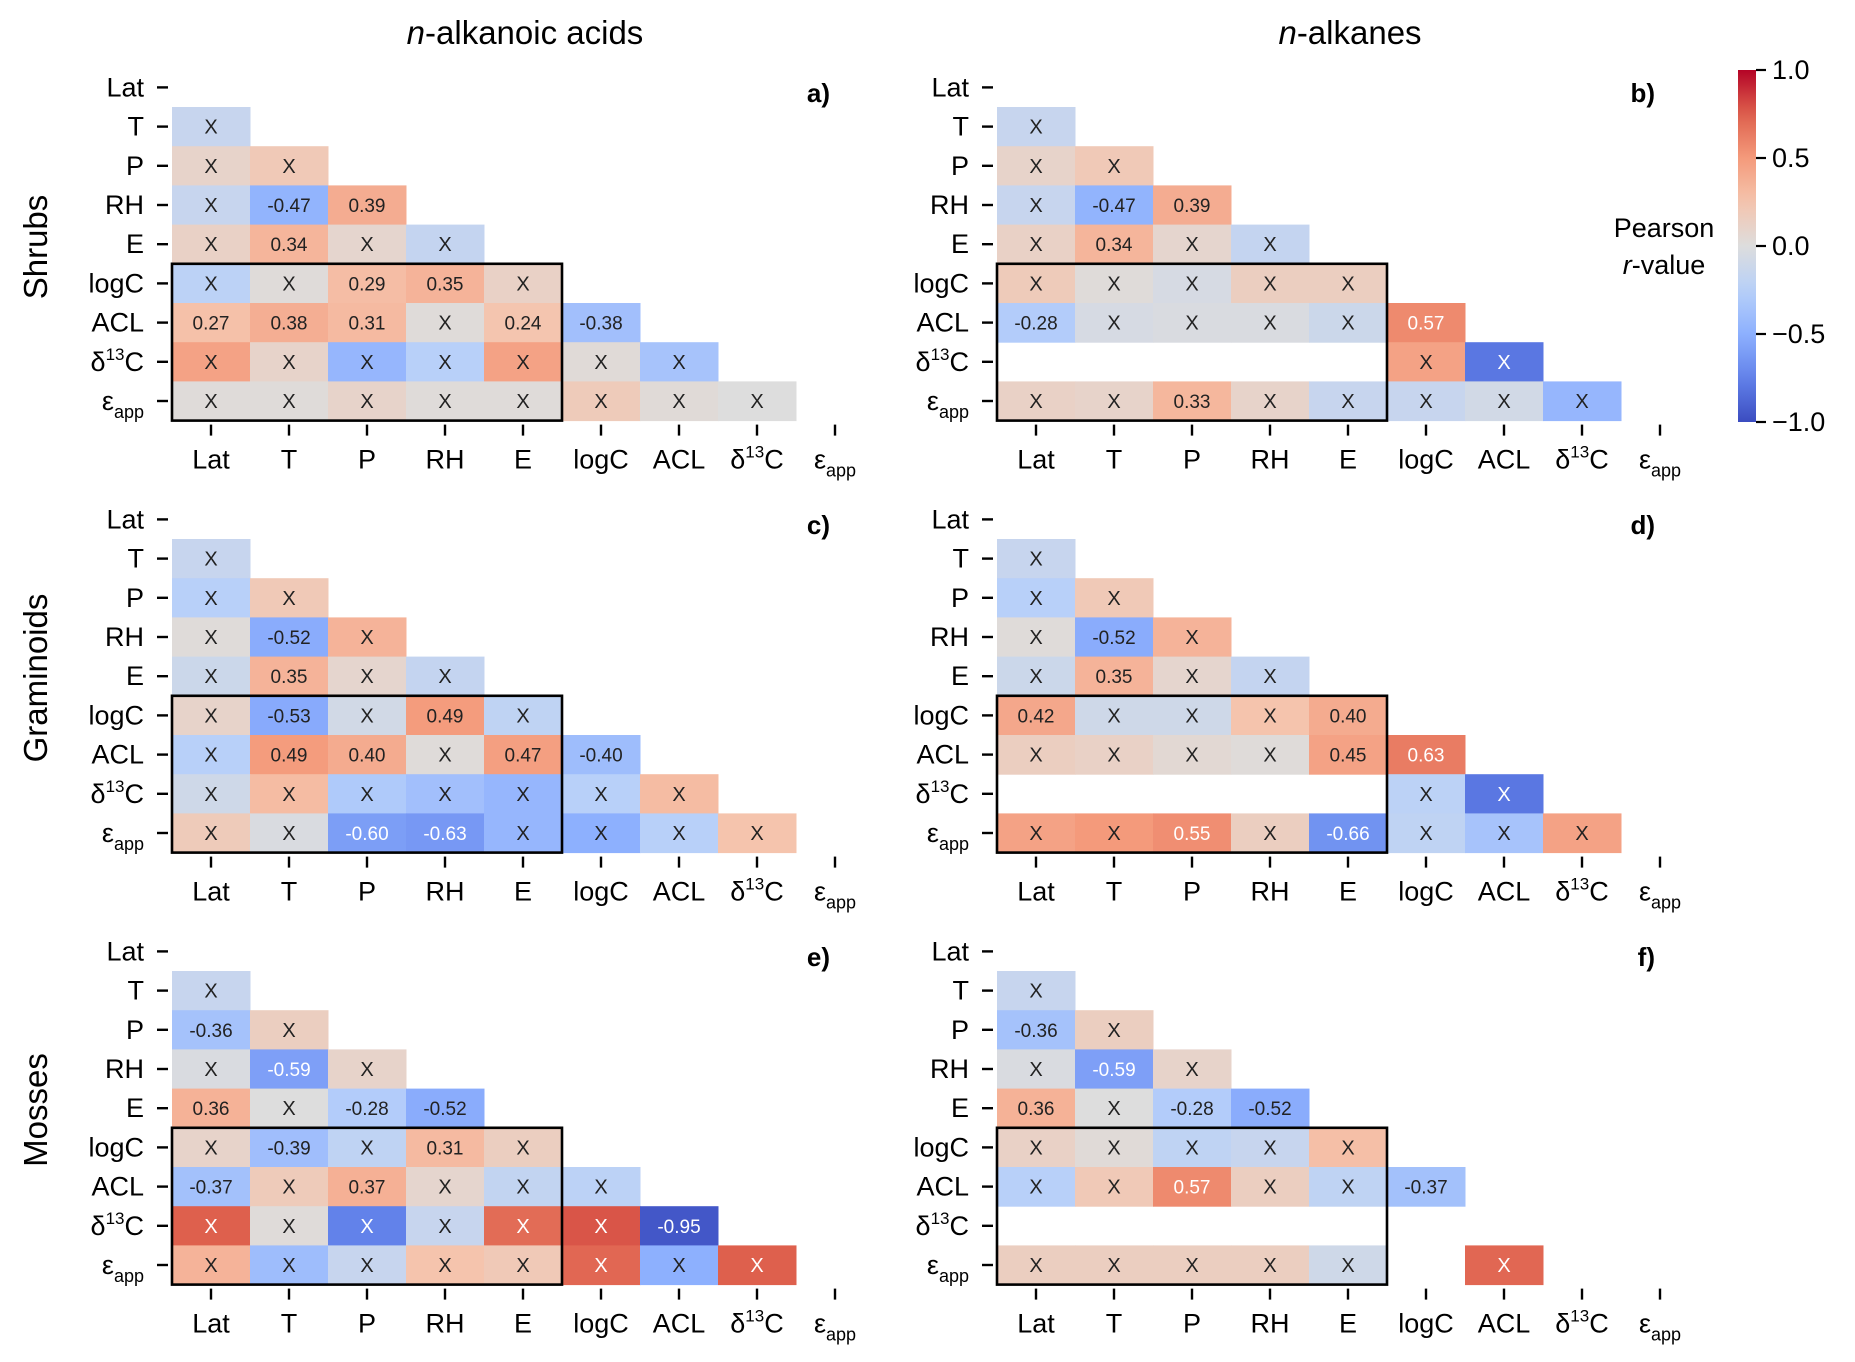  I want to click on colorbar-tick-label: −0.5, so click(1798, 334).